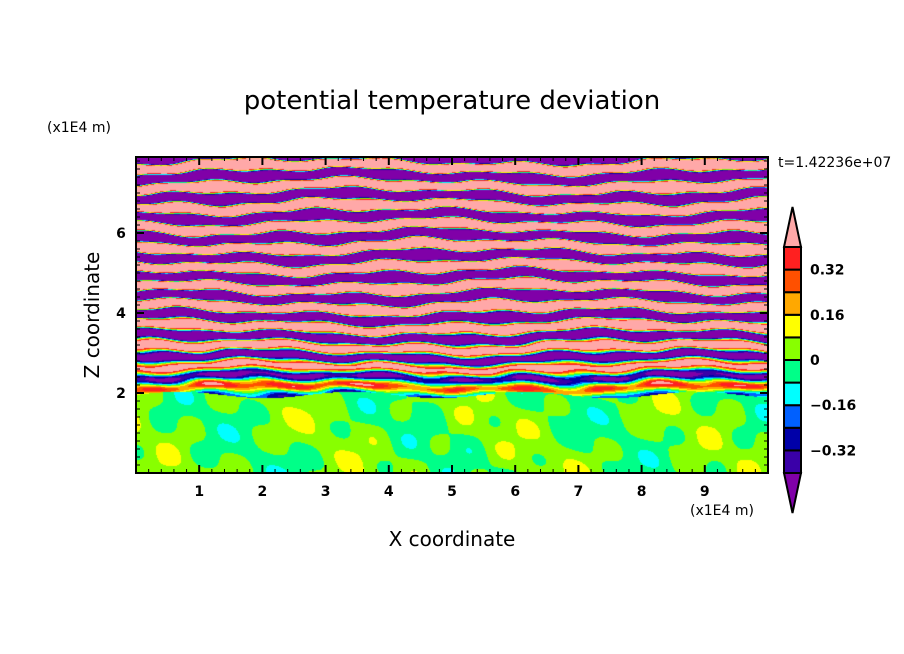 Image resolution: width=904 pixels, height=654 pixels. What do you see at coordinates (579, 492) in the screenshot?
I see `x-tick-label: 7` at bounding box center [579, 492].